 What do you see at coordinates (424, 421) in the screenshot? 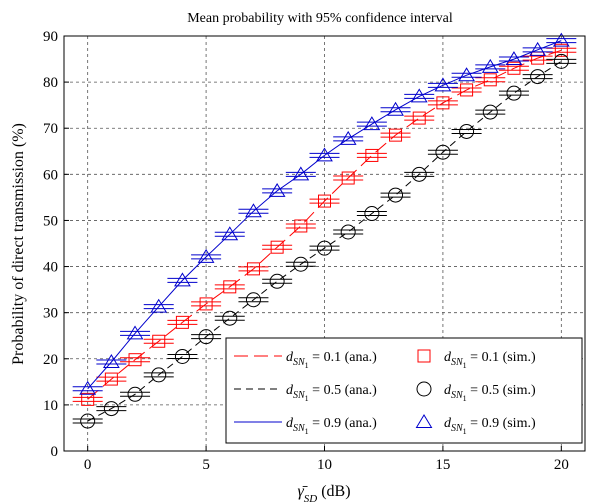
I see `legend-marker-0.9` at bounding box center [424, 421].